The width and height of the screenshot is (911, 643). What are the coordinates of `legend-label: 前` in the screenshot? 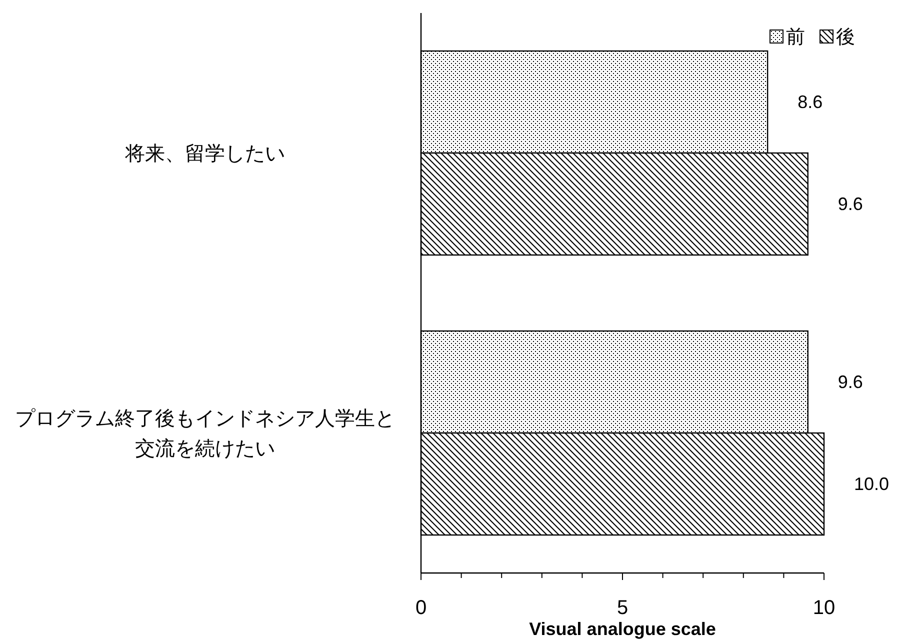 It's located at (795, 37).